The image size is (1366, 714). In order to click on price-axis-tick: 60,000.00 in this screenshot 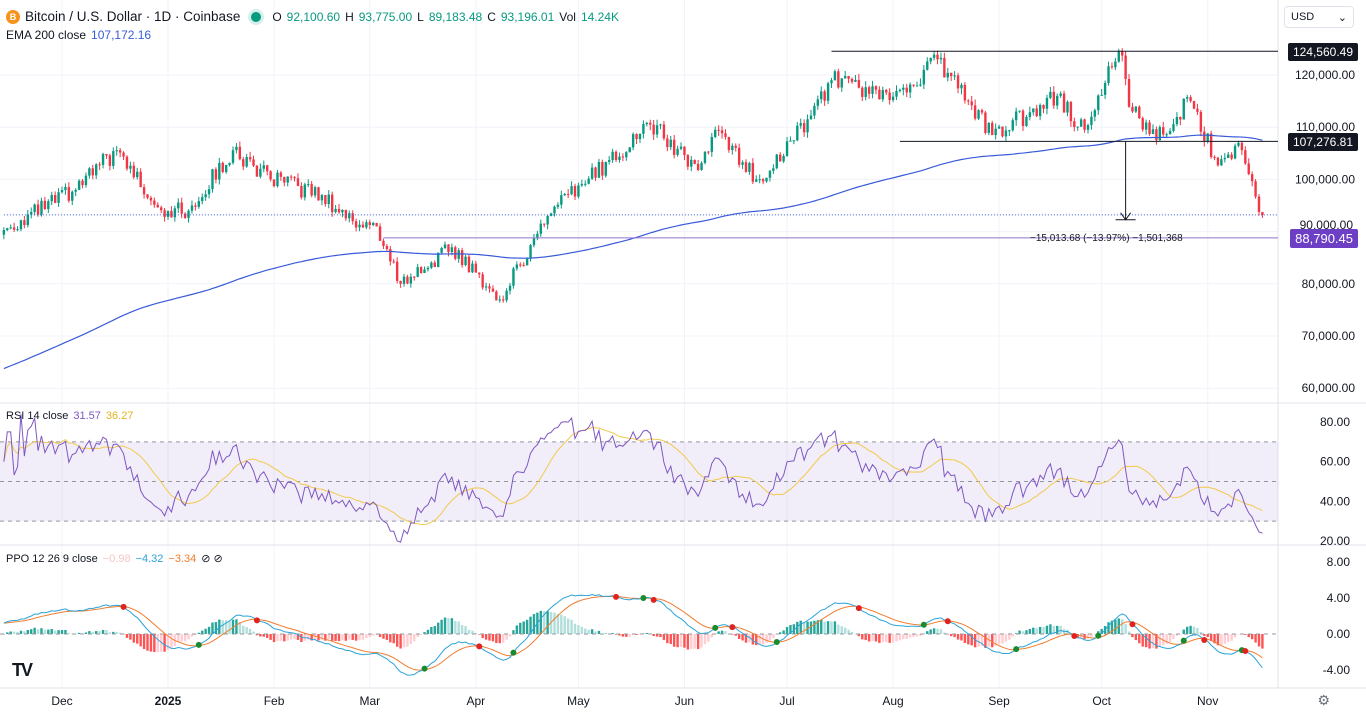, I will do `click(1329, 388)`.